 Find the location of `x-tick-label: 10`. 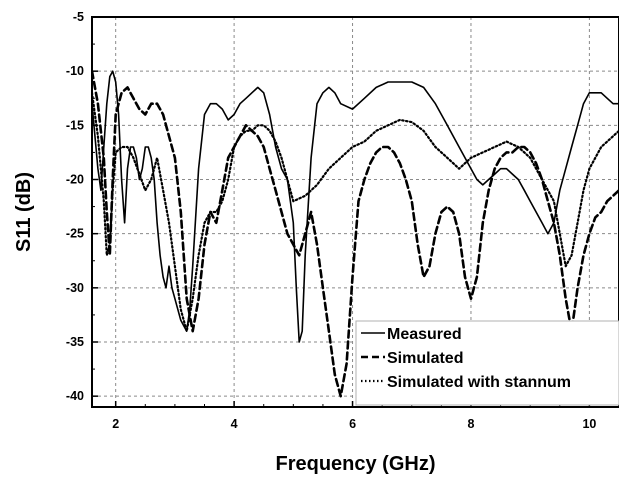

x-tick-label: 10 is located at coordinates (589, 424).